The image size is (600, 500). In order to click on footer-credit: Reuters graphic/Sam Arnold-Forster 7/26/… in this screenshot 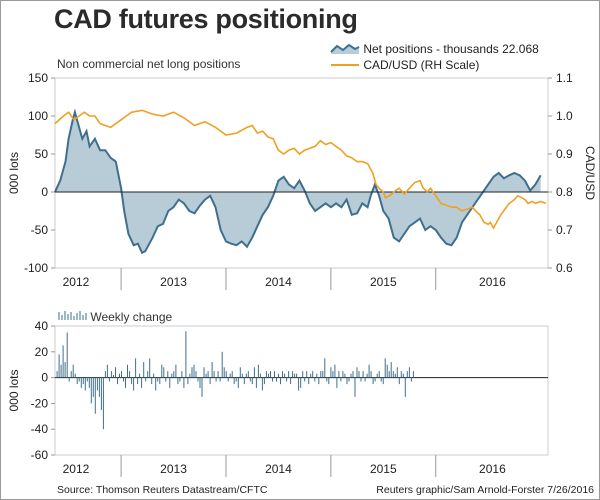, I will do `click(485, 490)`.